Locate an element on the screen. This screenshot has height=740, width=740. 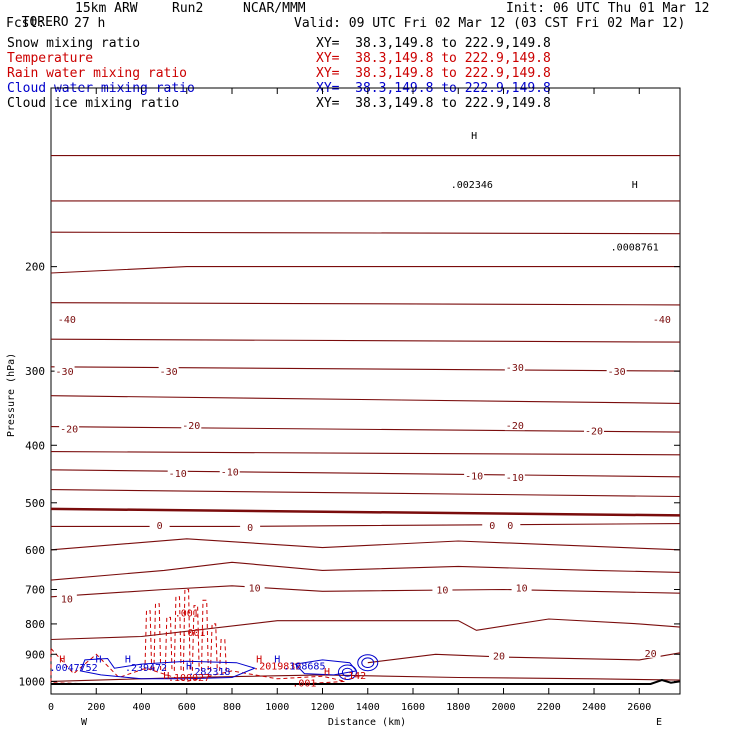
x-axis-title: Distance (km) is located at coordinates (367, 722).